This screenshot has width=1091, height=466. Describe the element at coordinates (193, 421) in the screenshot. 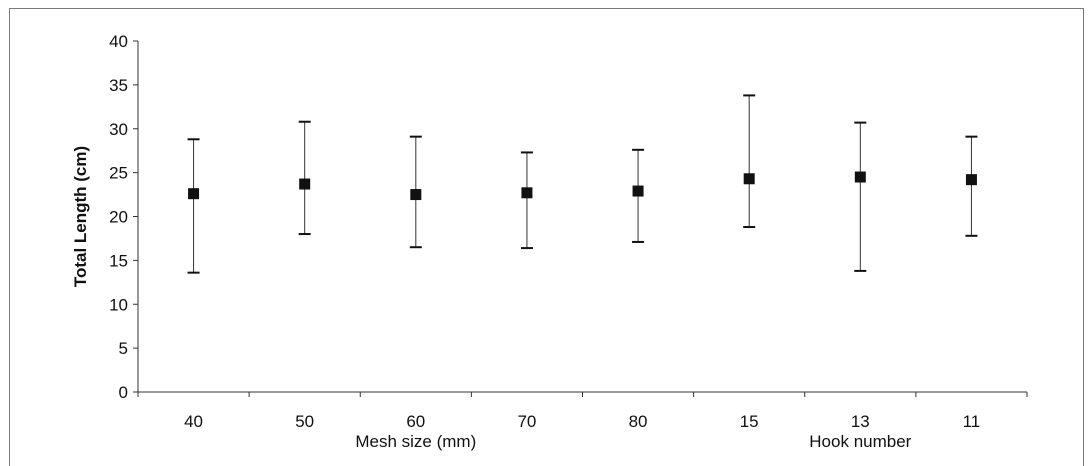

I see `x-tick-label: 40` at that location.